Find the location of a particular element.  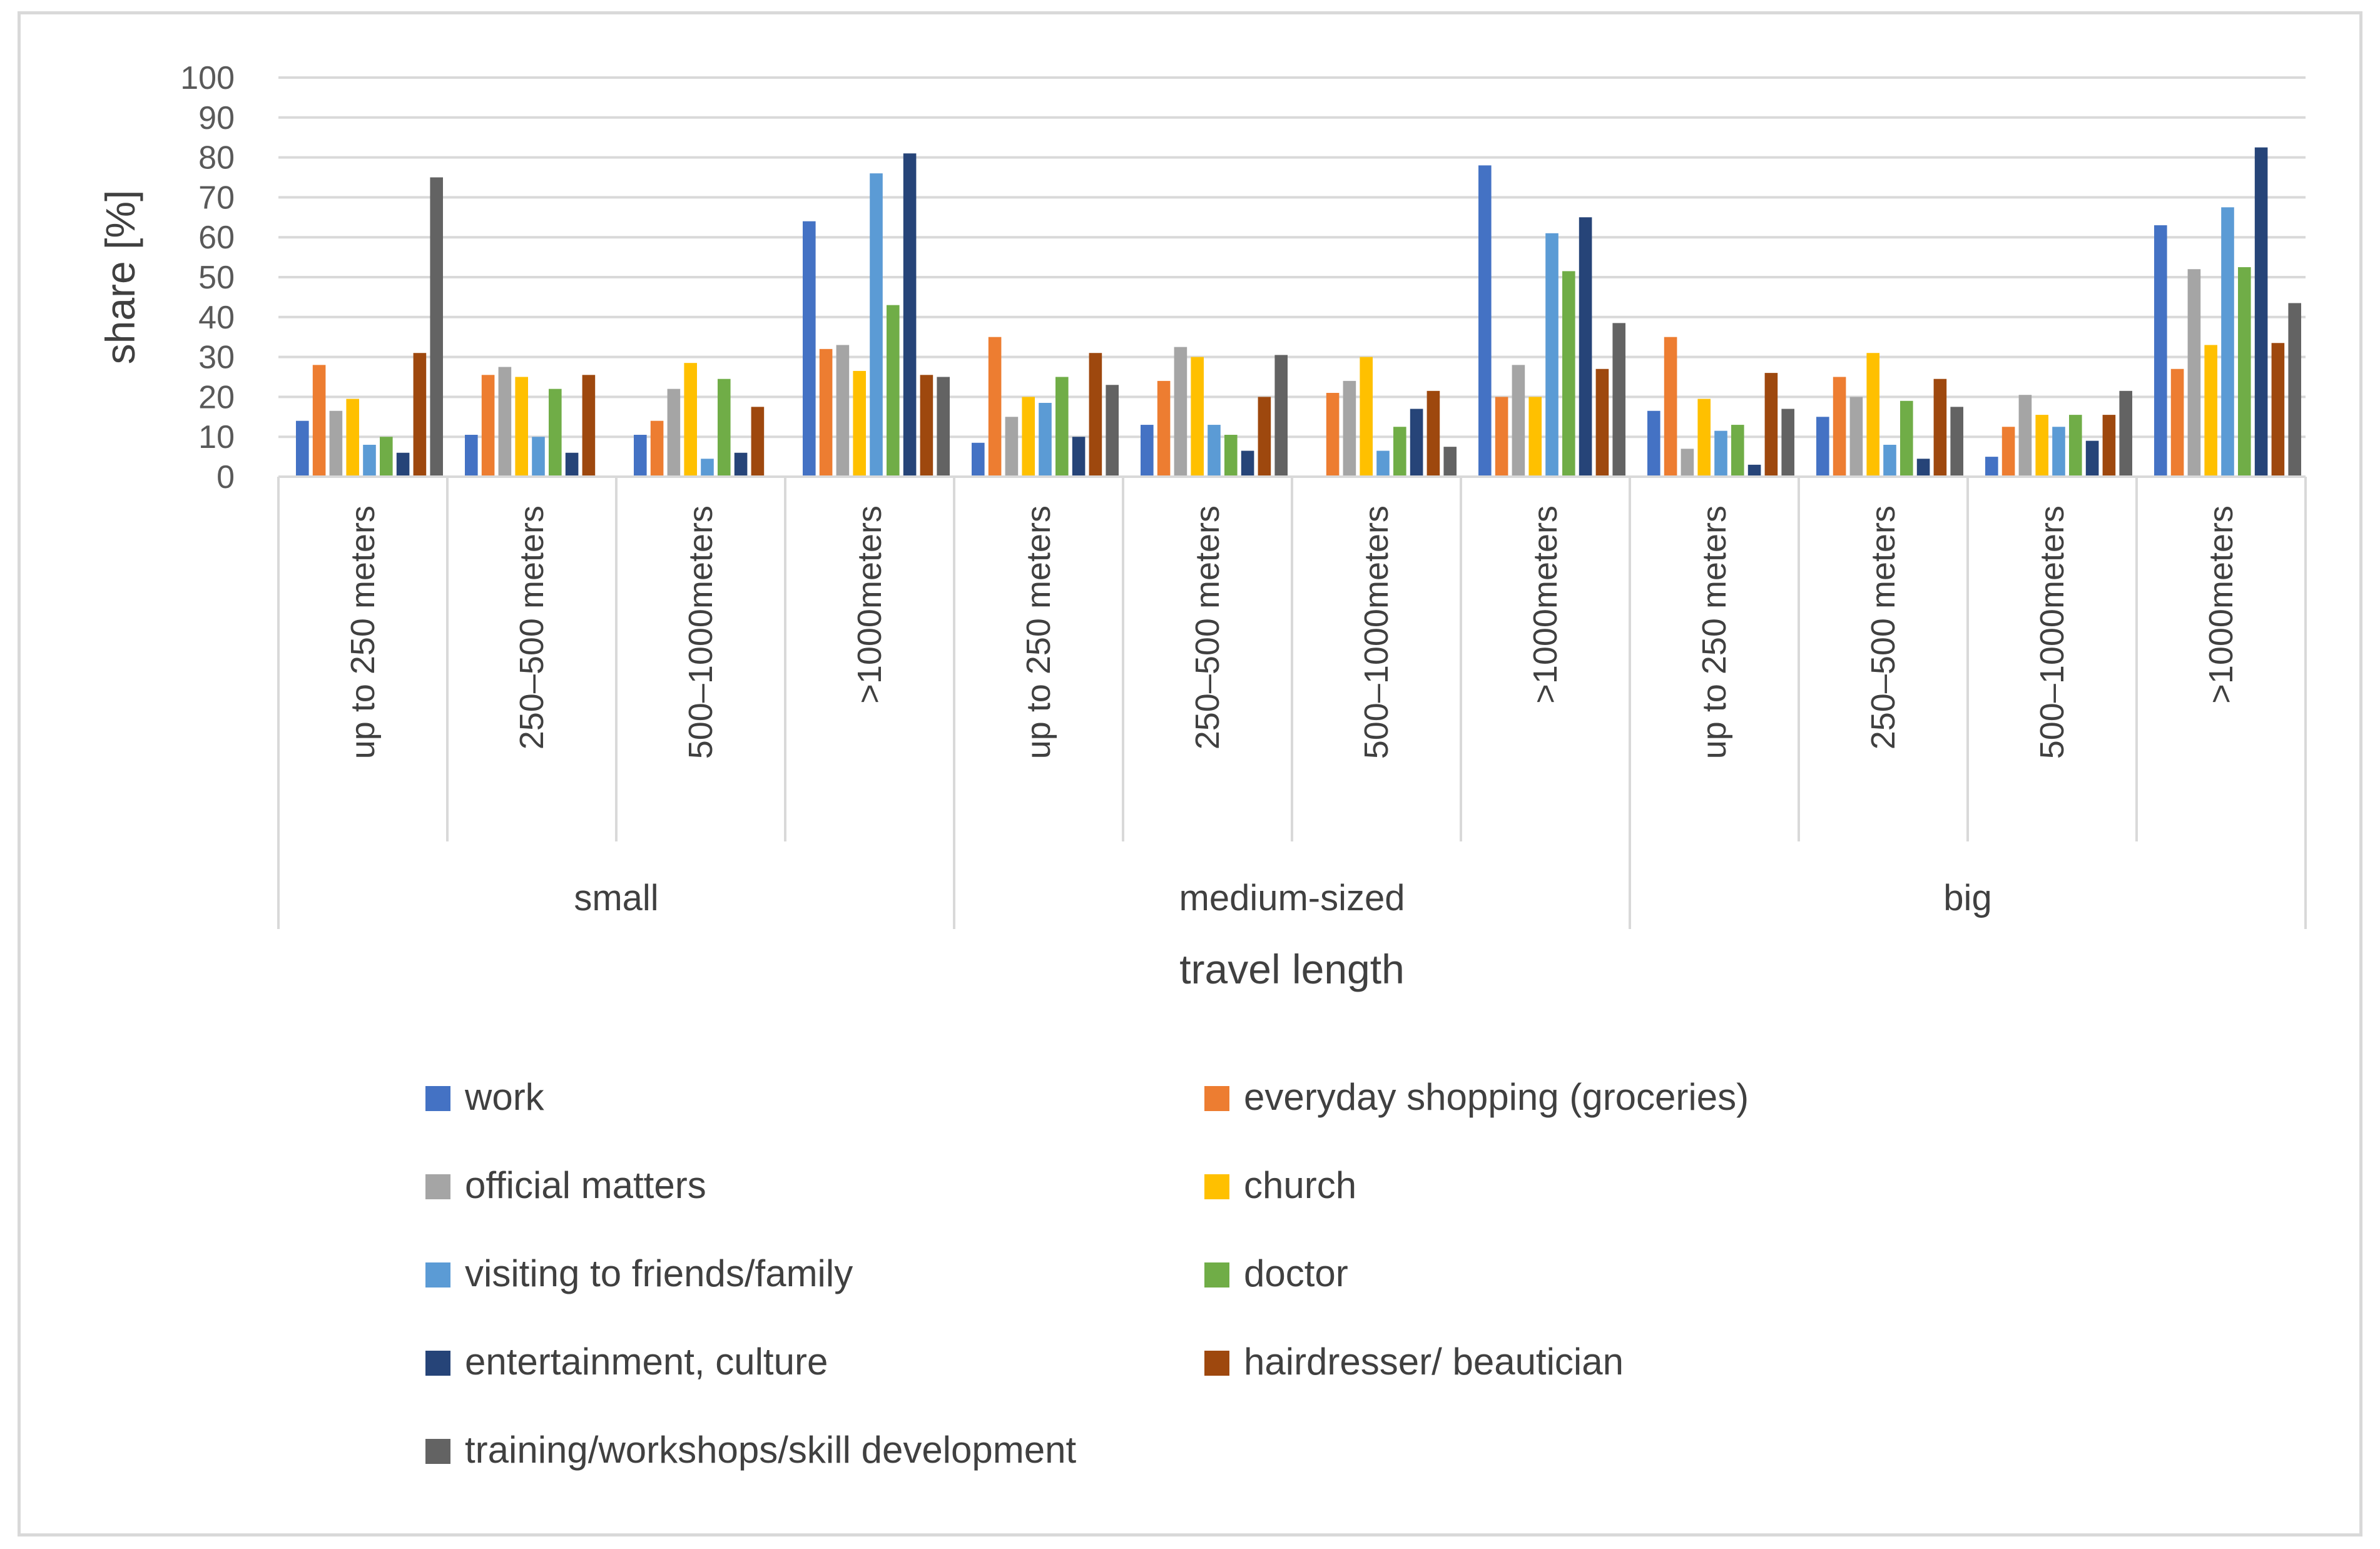

legend-label: training/workshops/skill development is located at coordinates (770, 1450).